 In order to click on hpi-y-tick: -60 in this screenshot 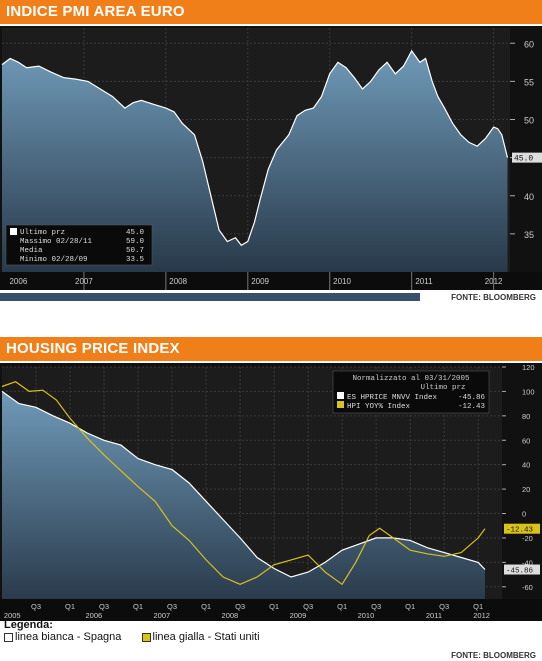, I will do `click(527, 587)`.